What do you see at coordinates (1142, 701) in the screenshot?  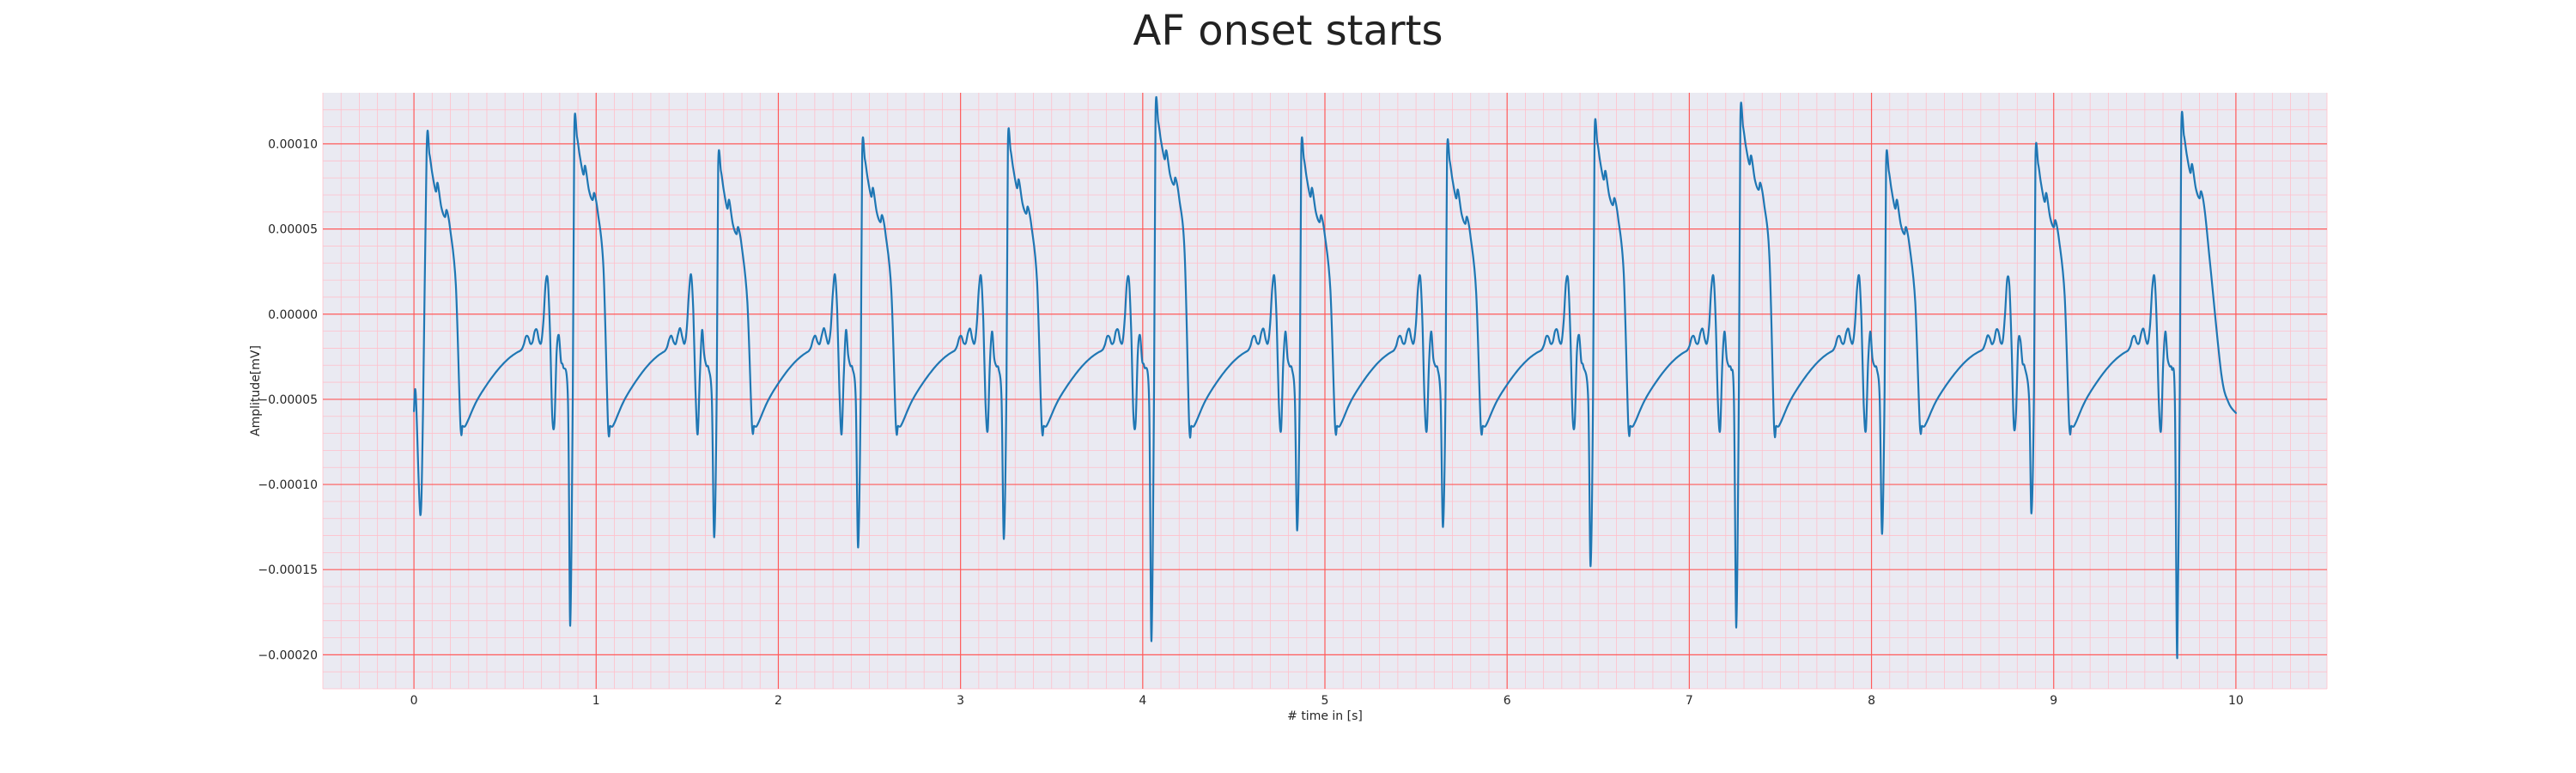 I see `x-tick-label: 4` at bounding box center [1142, 701].